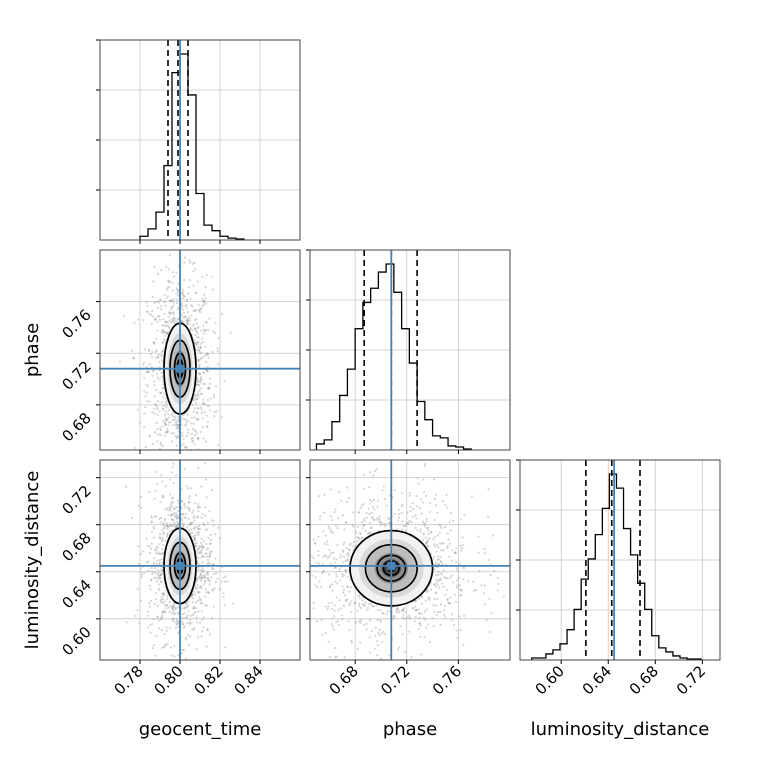  What do you see at coordinates (395, 680) in the screenshot?
I see `x-tick-label: 0.72` at bounding box center [395, 680].